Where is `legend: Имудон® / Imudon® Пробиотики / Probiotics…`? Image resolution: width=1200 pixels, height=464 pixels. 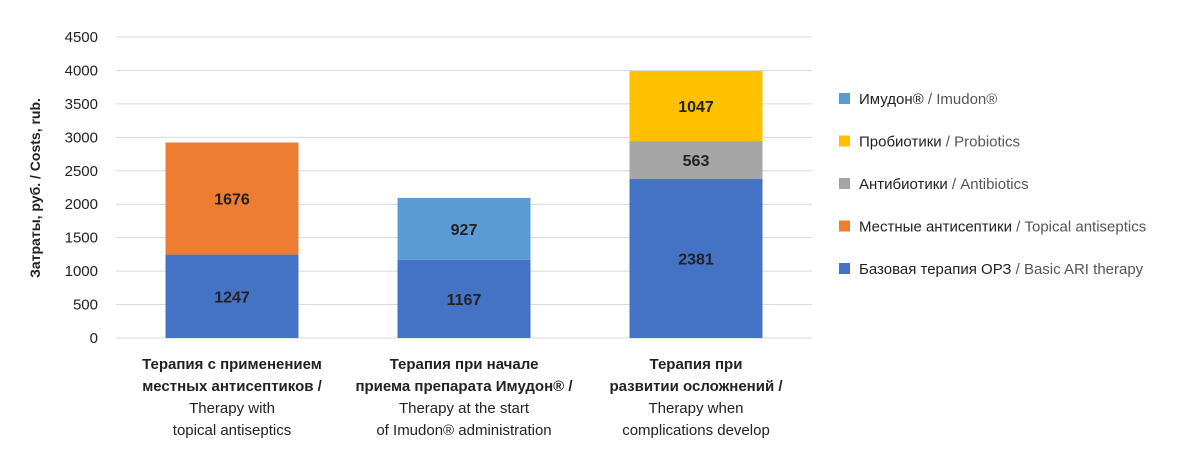 legend: Имудон® / Imudon® Пробиотики / Probiotics… is located at coordinates (992, 184).